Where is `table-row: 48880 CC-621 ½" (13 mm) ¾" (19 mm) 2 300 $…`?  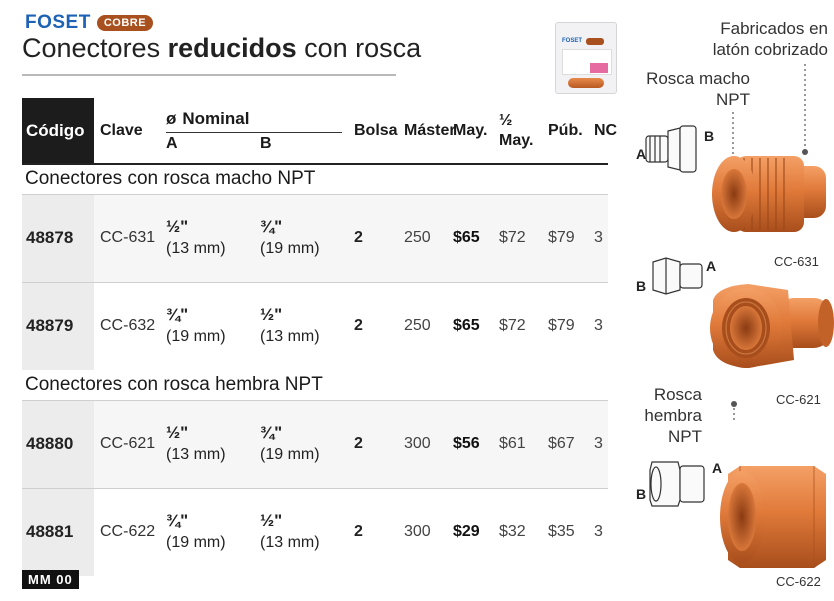
table-row: 48880 CC-621 ½" (13 mm) ¾" (19 mm) 2 300 $… is located at coordinates (315, 444).